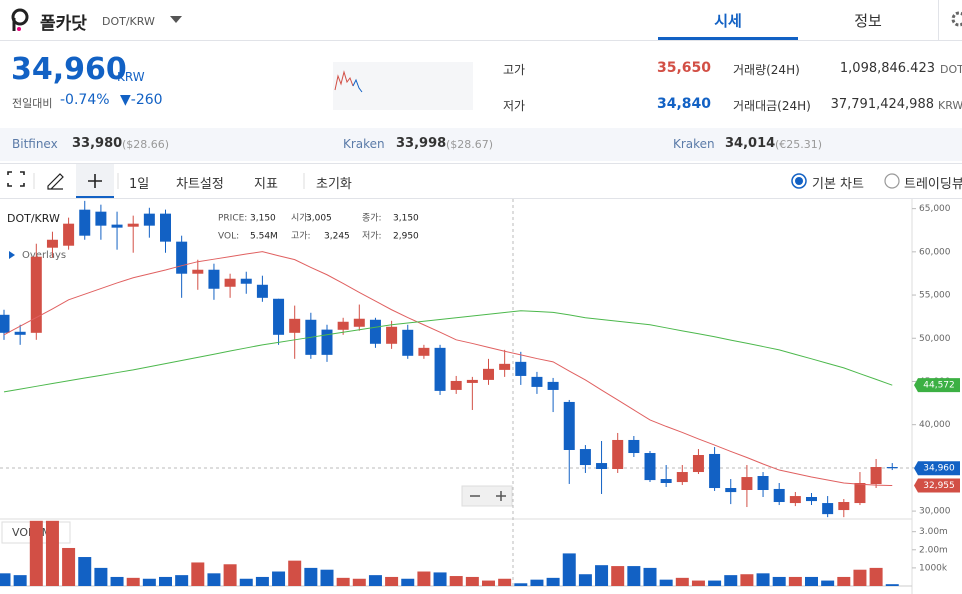 The image size is (962, 594). What do you see at coordinates (868, 21) in the screenshot?
I see `tab: 정보` at bounding box center [868, 21].